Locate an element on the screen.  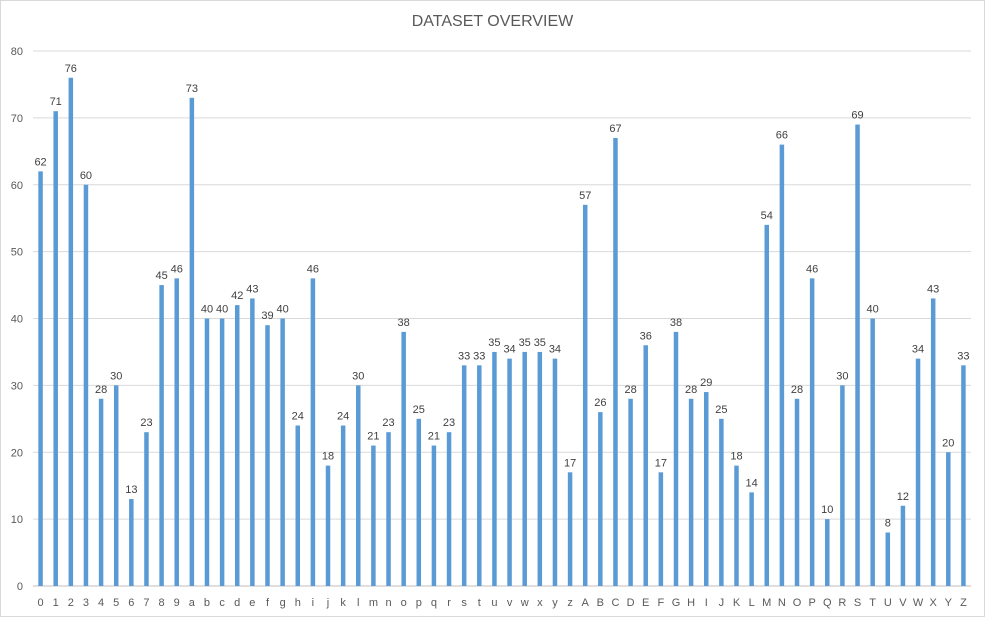
data-label: 67 is located at coordinates (615, 129).